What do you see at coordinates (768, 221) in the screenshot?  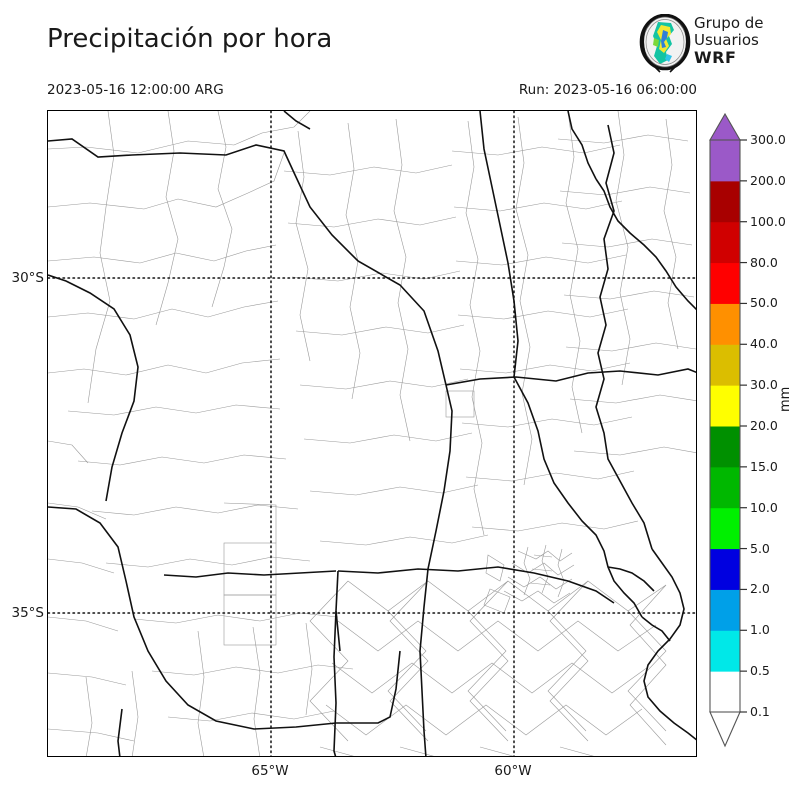 I see `colorbar-tick-label-100.0: 100.0` at bounding box center [768, 221].